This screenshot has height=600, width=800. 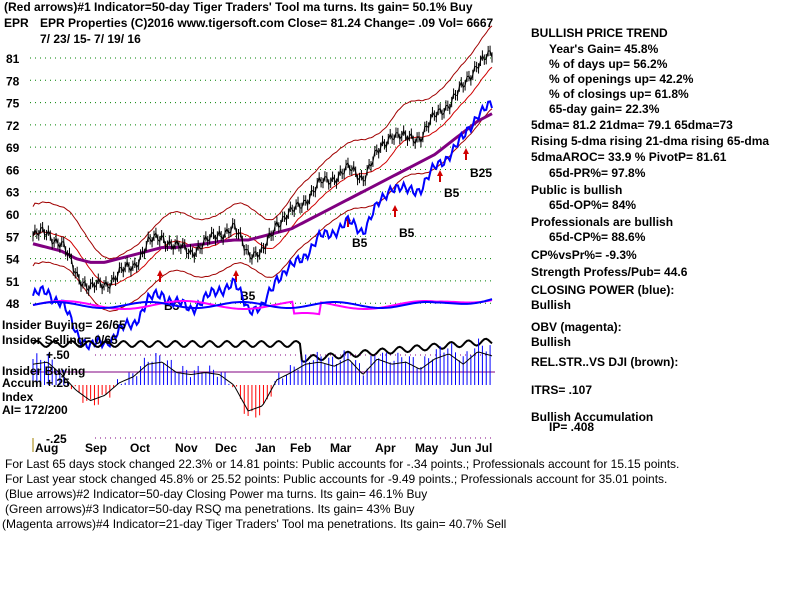 I want to click on stat-line: Public is bullish, so click(x=577, y=190).